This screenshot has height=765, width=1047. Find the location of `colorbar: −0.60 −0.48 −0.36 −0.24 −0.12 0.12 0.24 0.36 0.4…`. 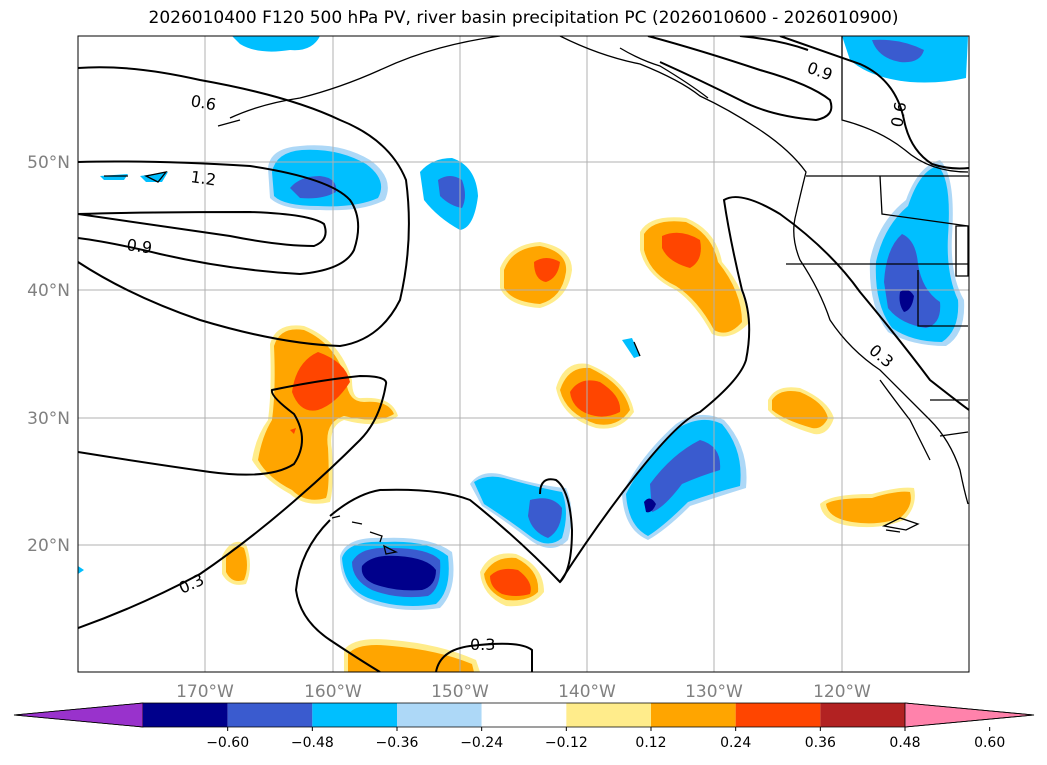

colorbar: −0.60 −0.48 −0.36 −0.24 −0.12 0.12 0.24 0.36 0.4… is located at coordinates (524, 726).